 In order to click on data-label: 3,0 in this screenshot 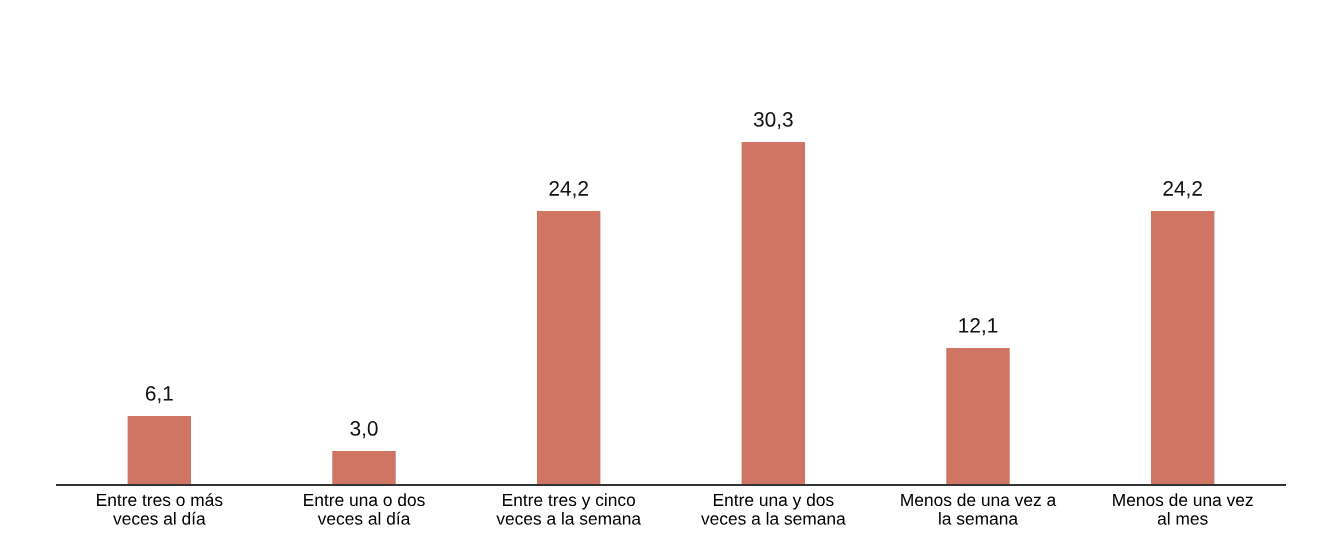, I will do `click(364, 430)`.